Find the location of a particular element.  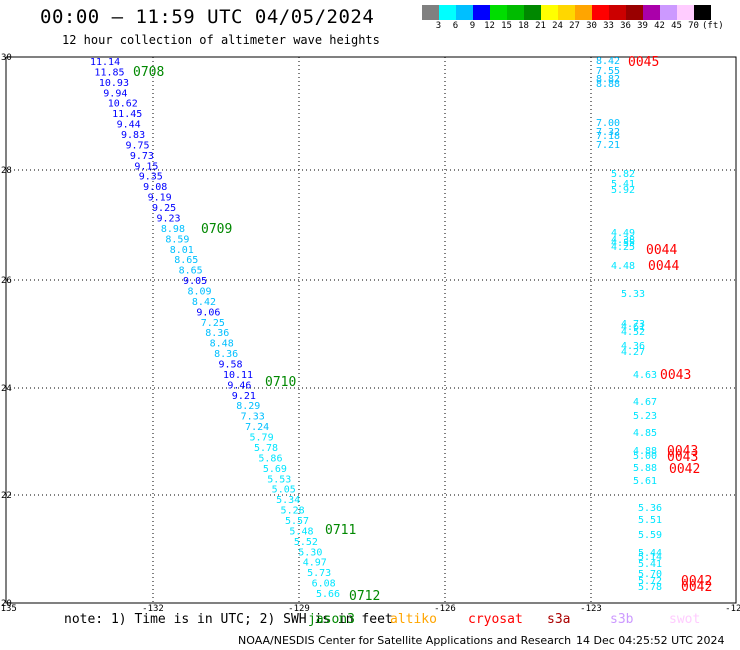

track-time-label: 0044 is located at coordinates (661, 250).